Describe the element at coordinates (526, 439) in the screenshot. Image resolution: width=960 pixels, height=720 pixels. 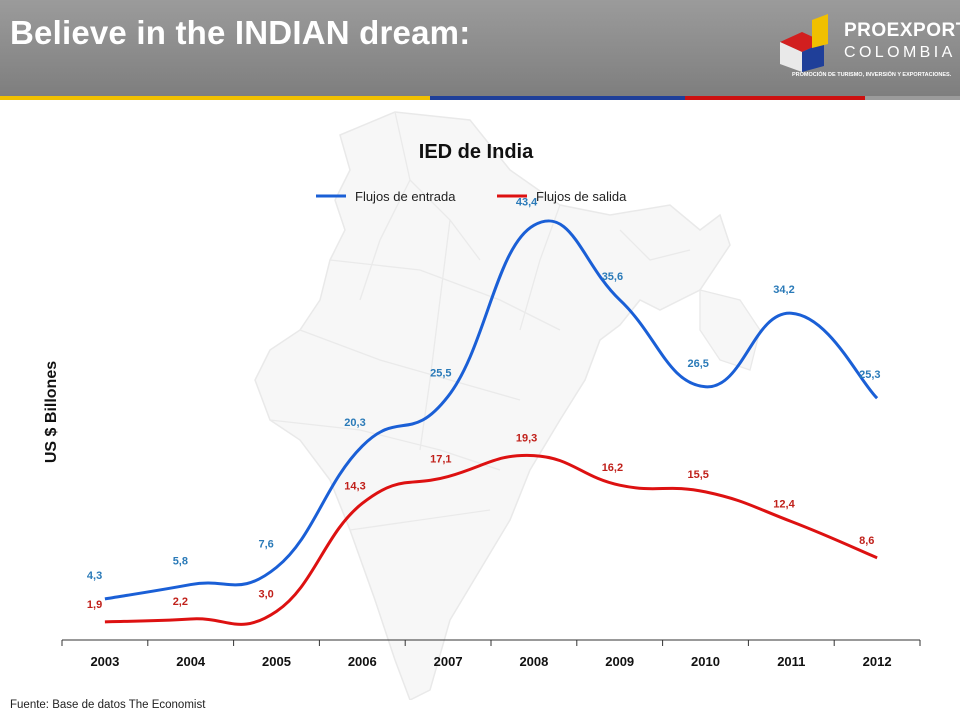
I see `data-label-outflow: 19,3` at that location.